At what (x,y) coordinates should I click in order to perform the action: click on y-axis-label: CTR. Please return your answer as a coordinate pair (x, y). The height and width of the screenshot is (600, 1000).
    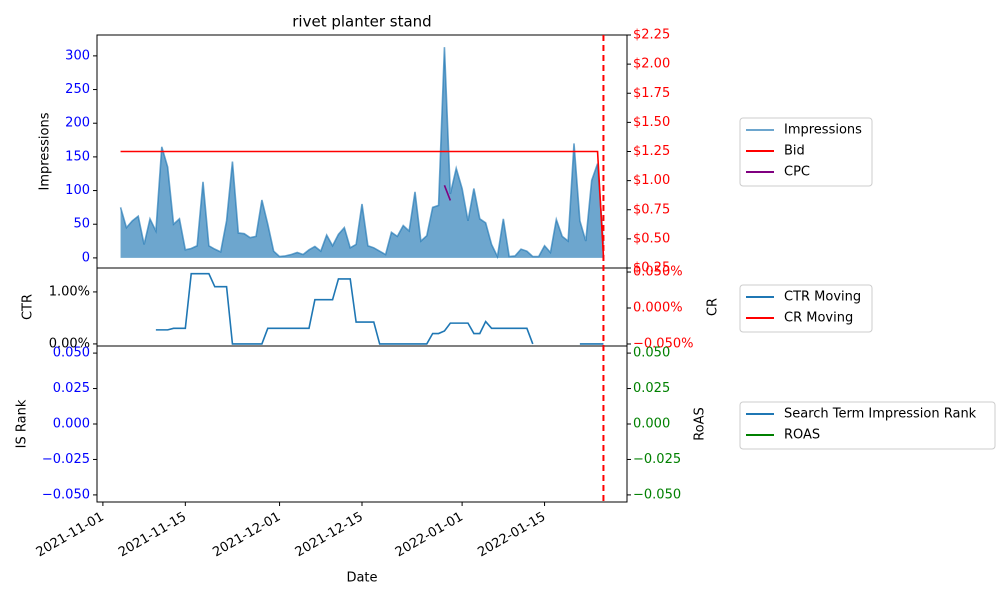
    Looking at the image, I should click on (28, 307).